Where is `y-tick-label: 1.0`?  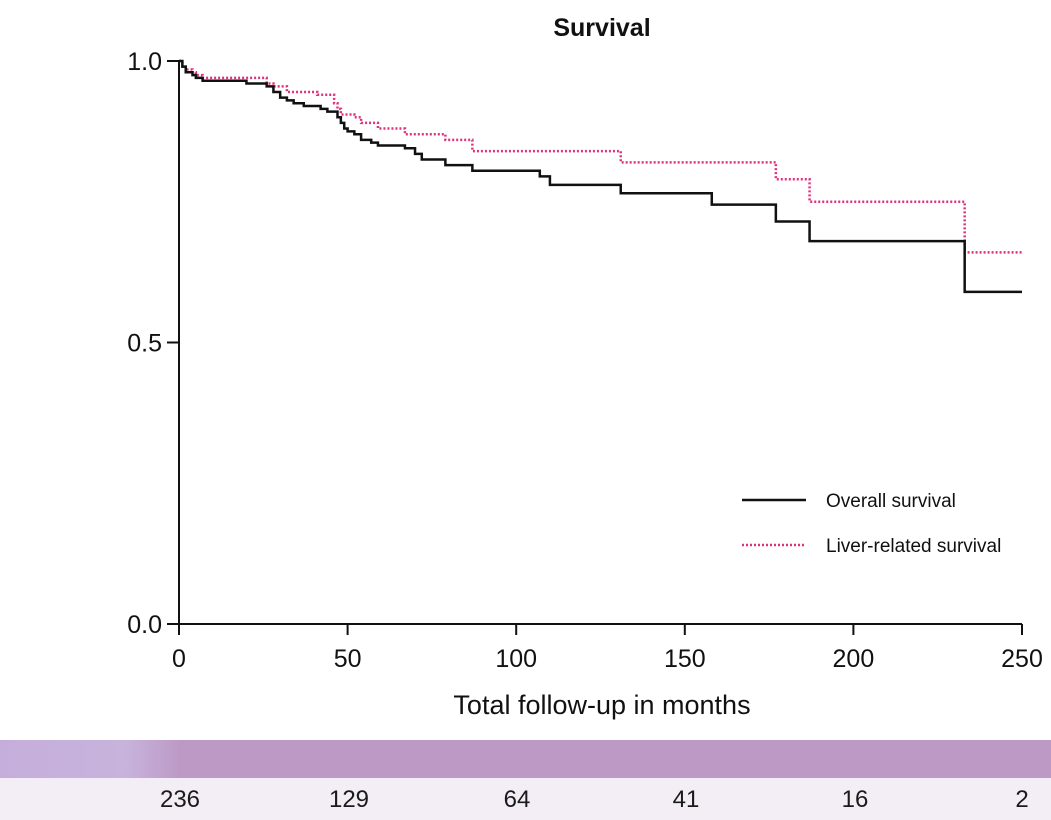 y-tick-label: 1.0 is located at coordinates (144, 62).